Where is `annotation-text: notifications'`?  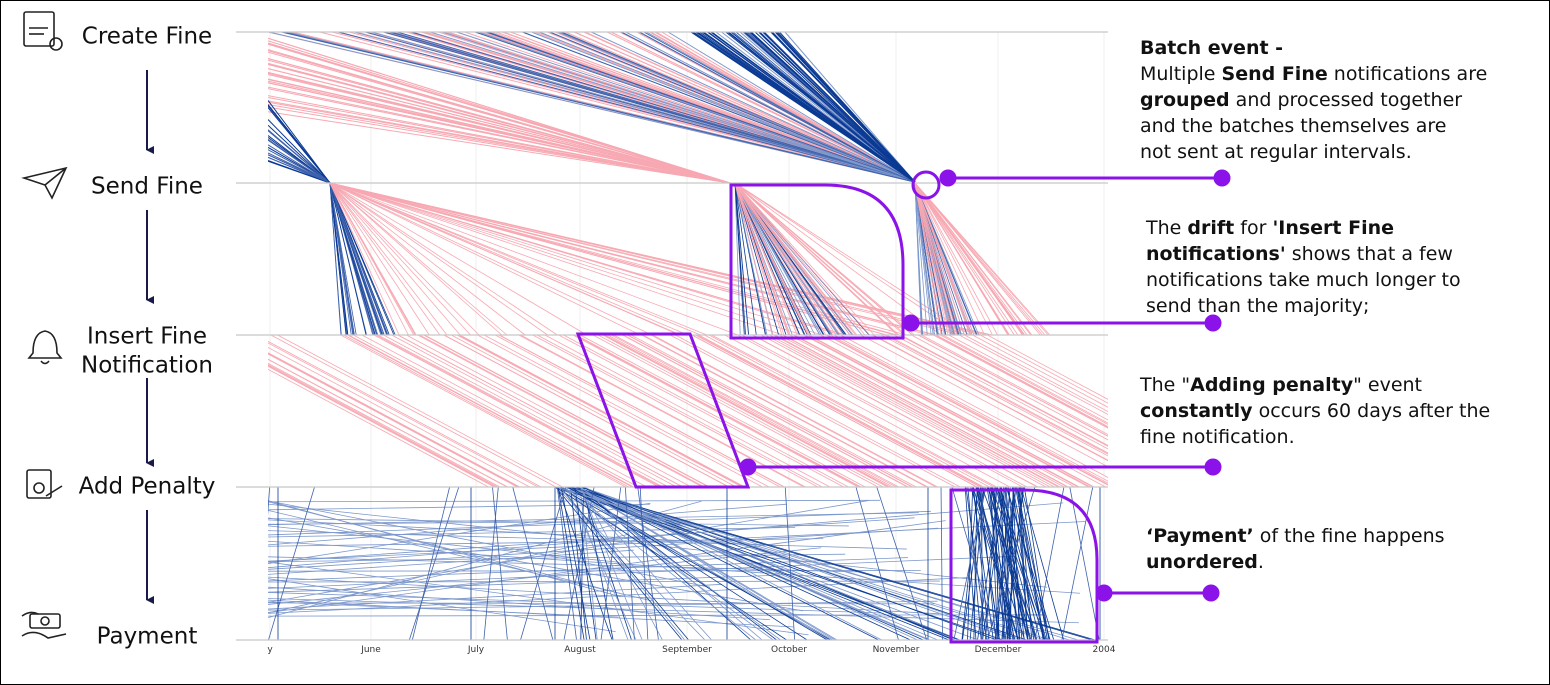 annotation-text: notifications' is located at coordinates (1216, 254).